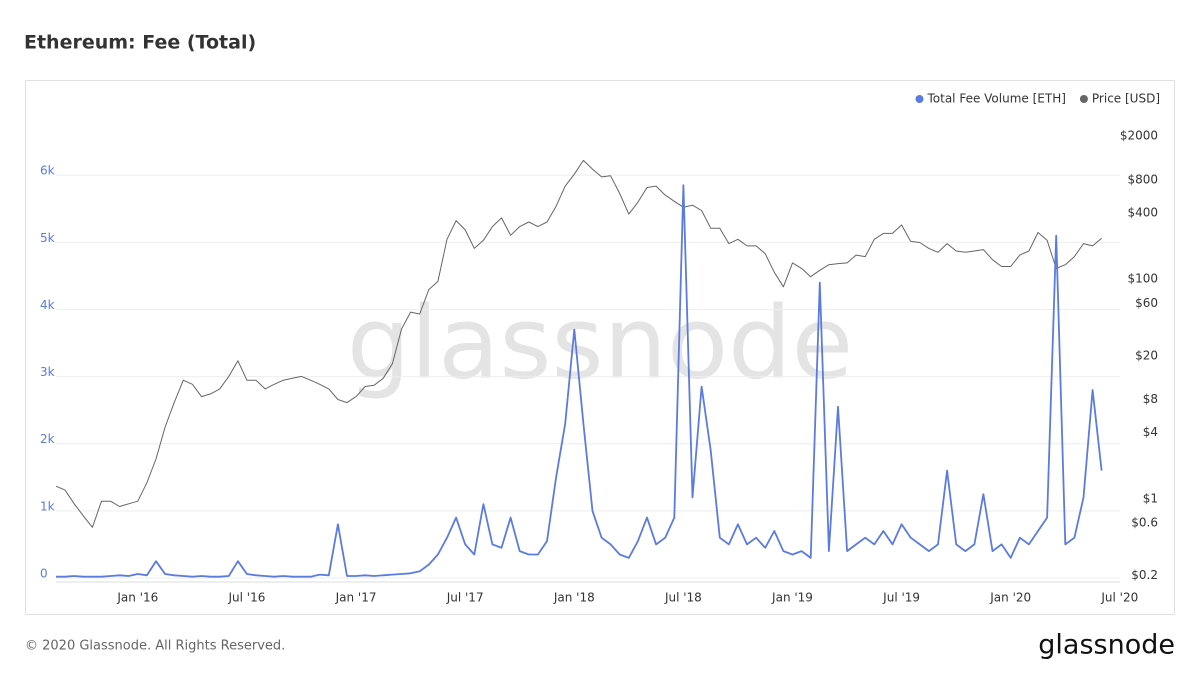 The height and width of the screenshot is (679, 1200). I want to click on legend-label: Total Fee Volume [ETH], so click(995, 99).